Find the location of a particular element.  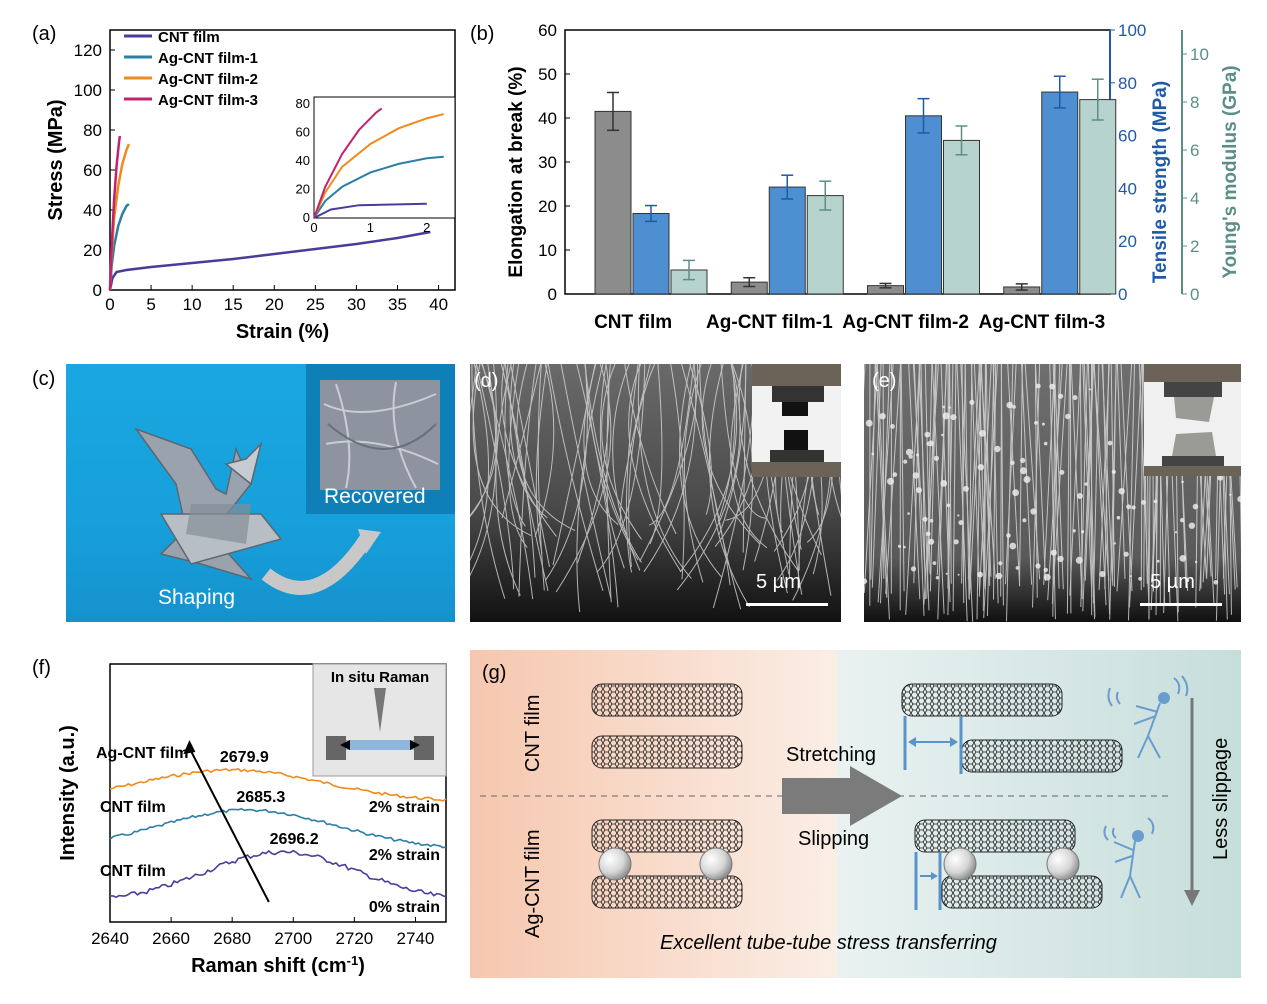

strain-label: 2% strain is located at coordinates (404, 807).